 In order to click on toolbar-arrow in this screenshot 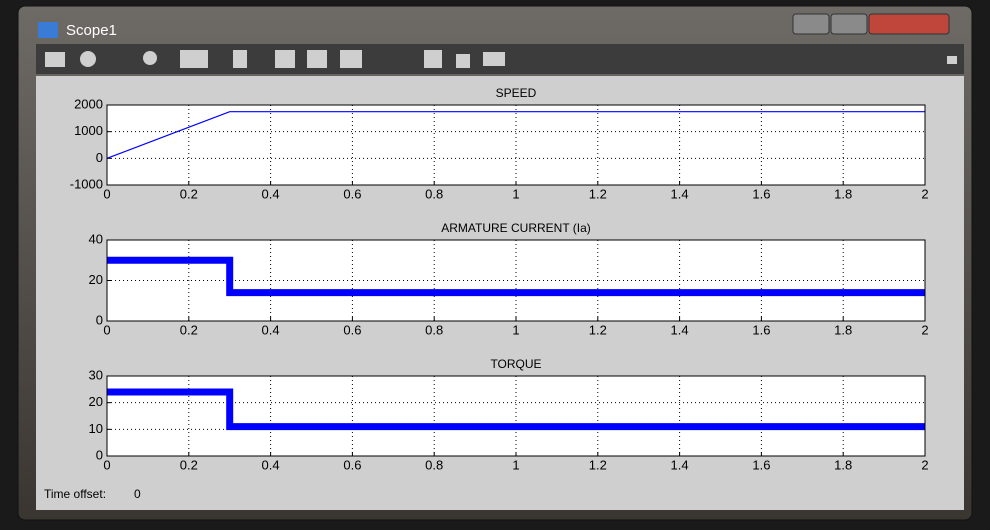, I will do `click(952, 60)`.